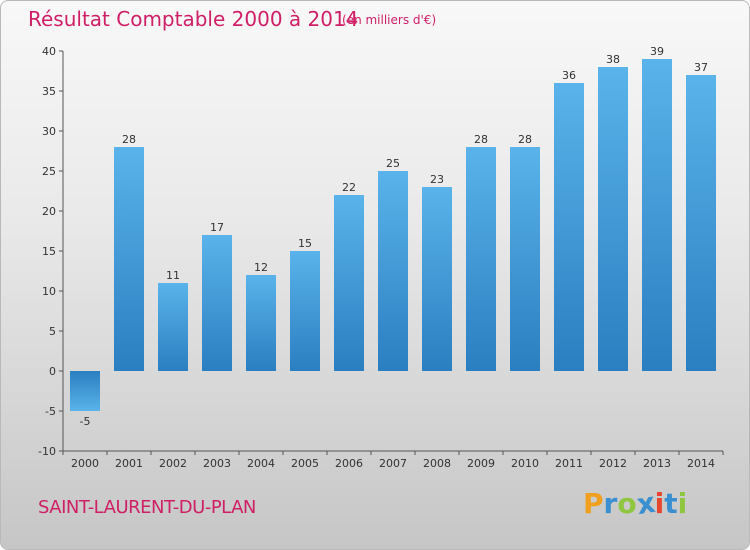 This screenshot has width=750, height=550. Describe the element at coordinates (305, 243) in the screenshot. I see `value-label-2005: 15` at that location.